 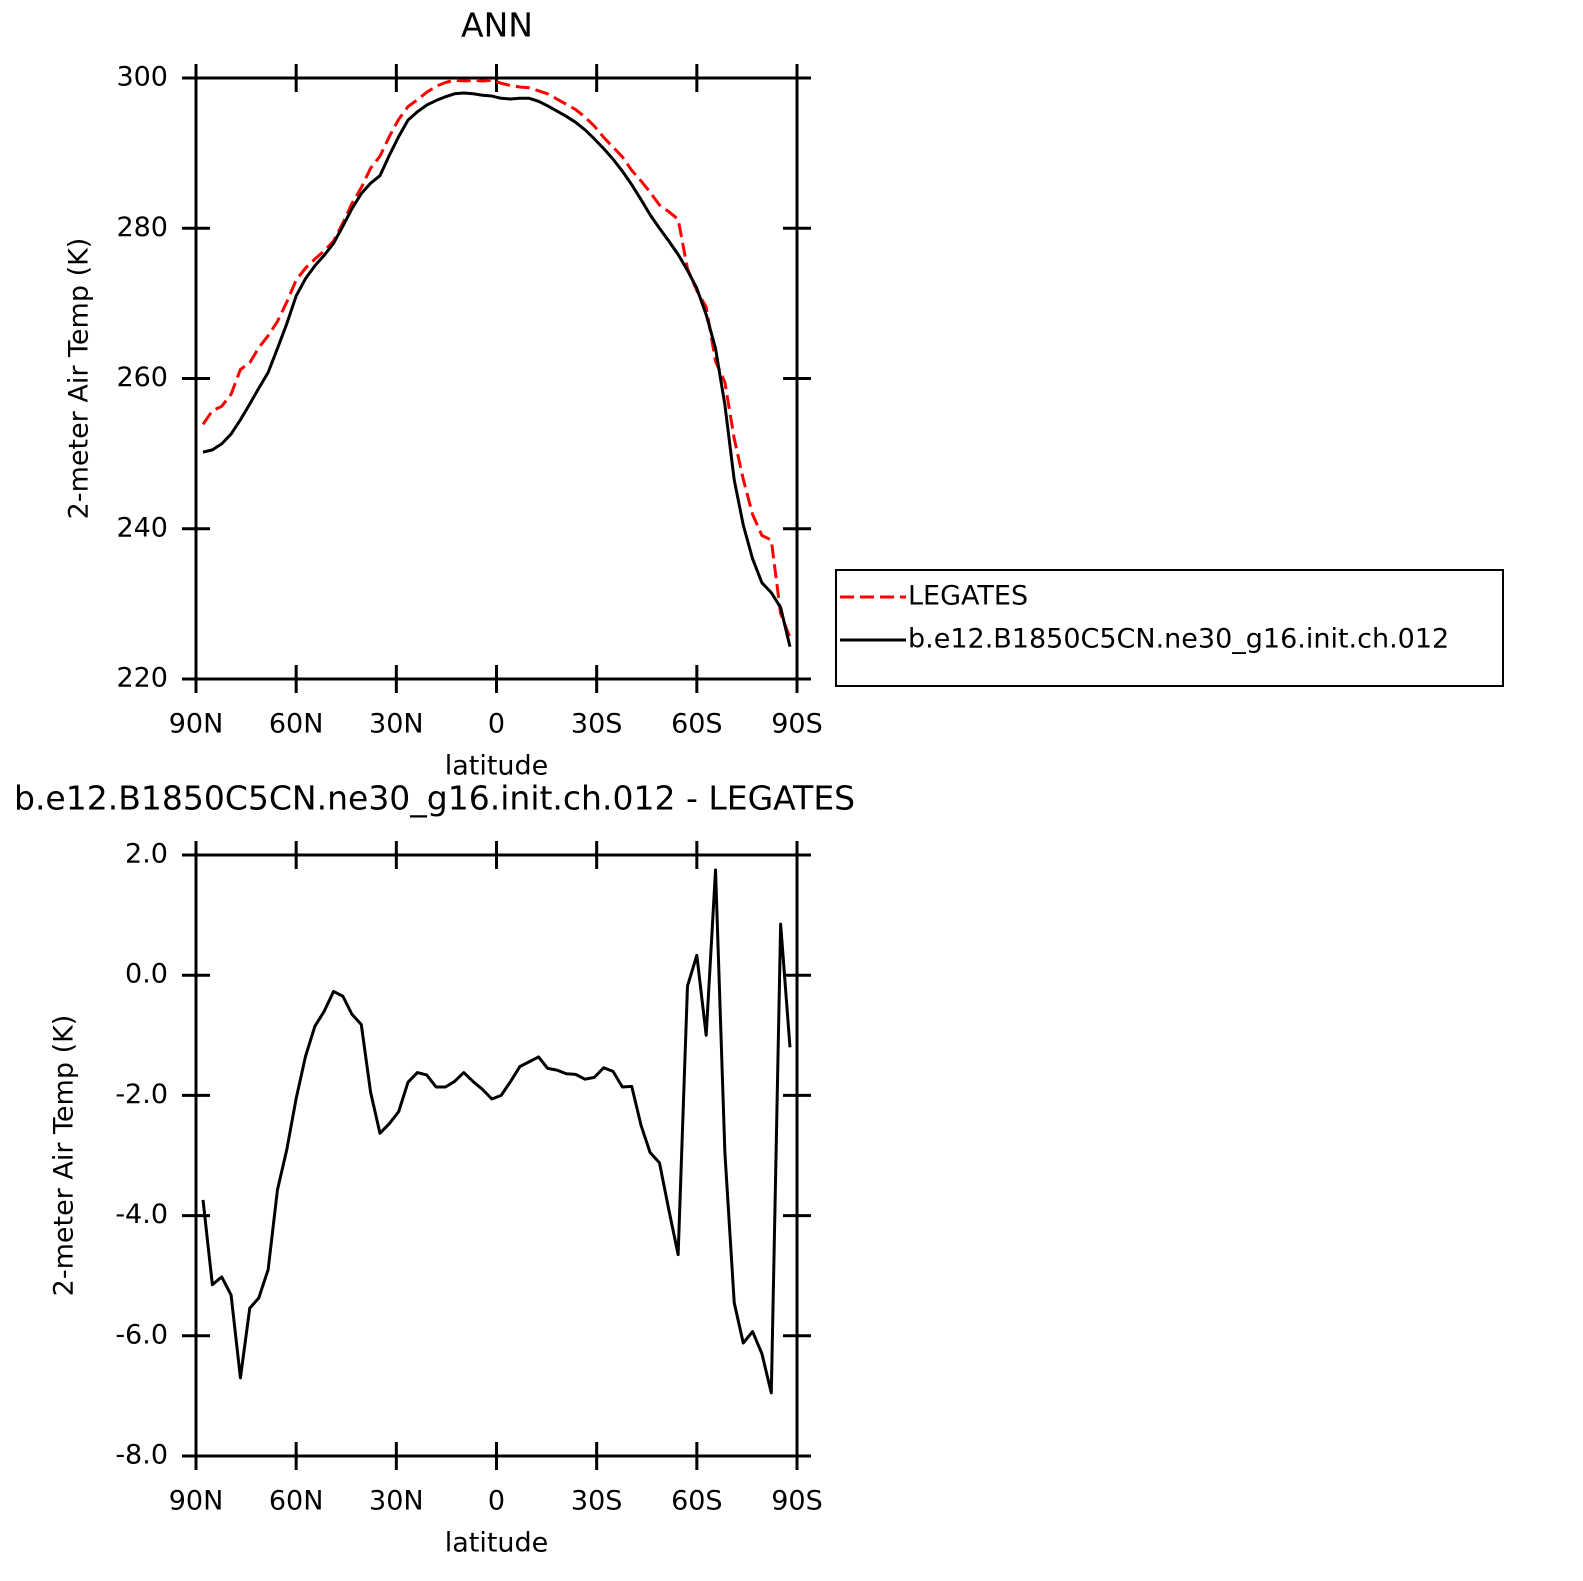 I want to click on y-tick-label: -8.0, so click(x=141, y=1455).